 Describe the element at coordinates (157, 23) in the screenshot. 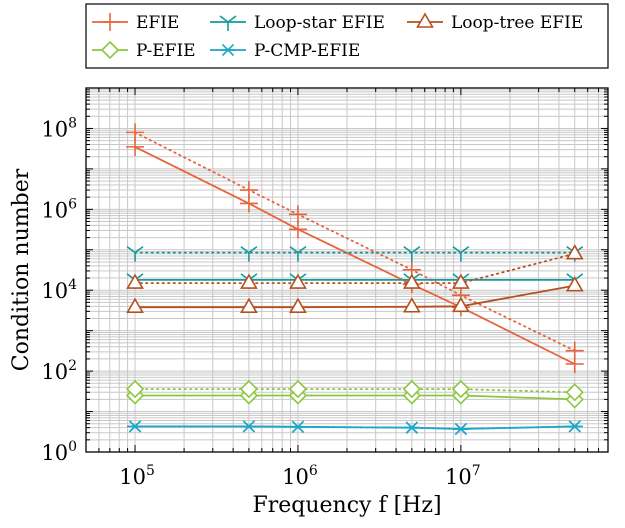

I see `legend-label: EFIE` at that location.